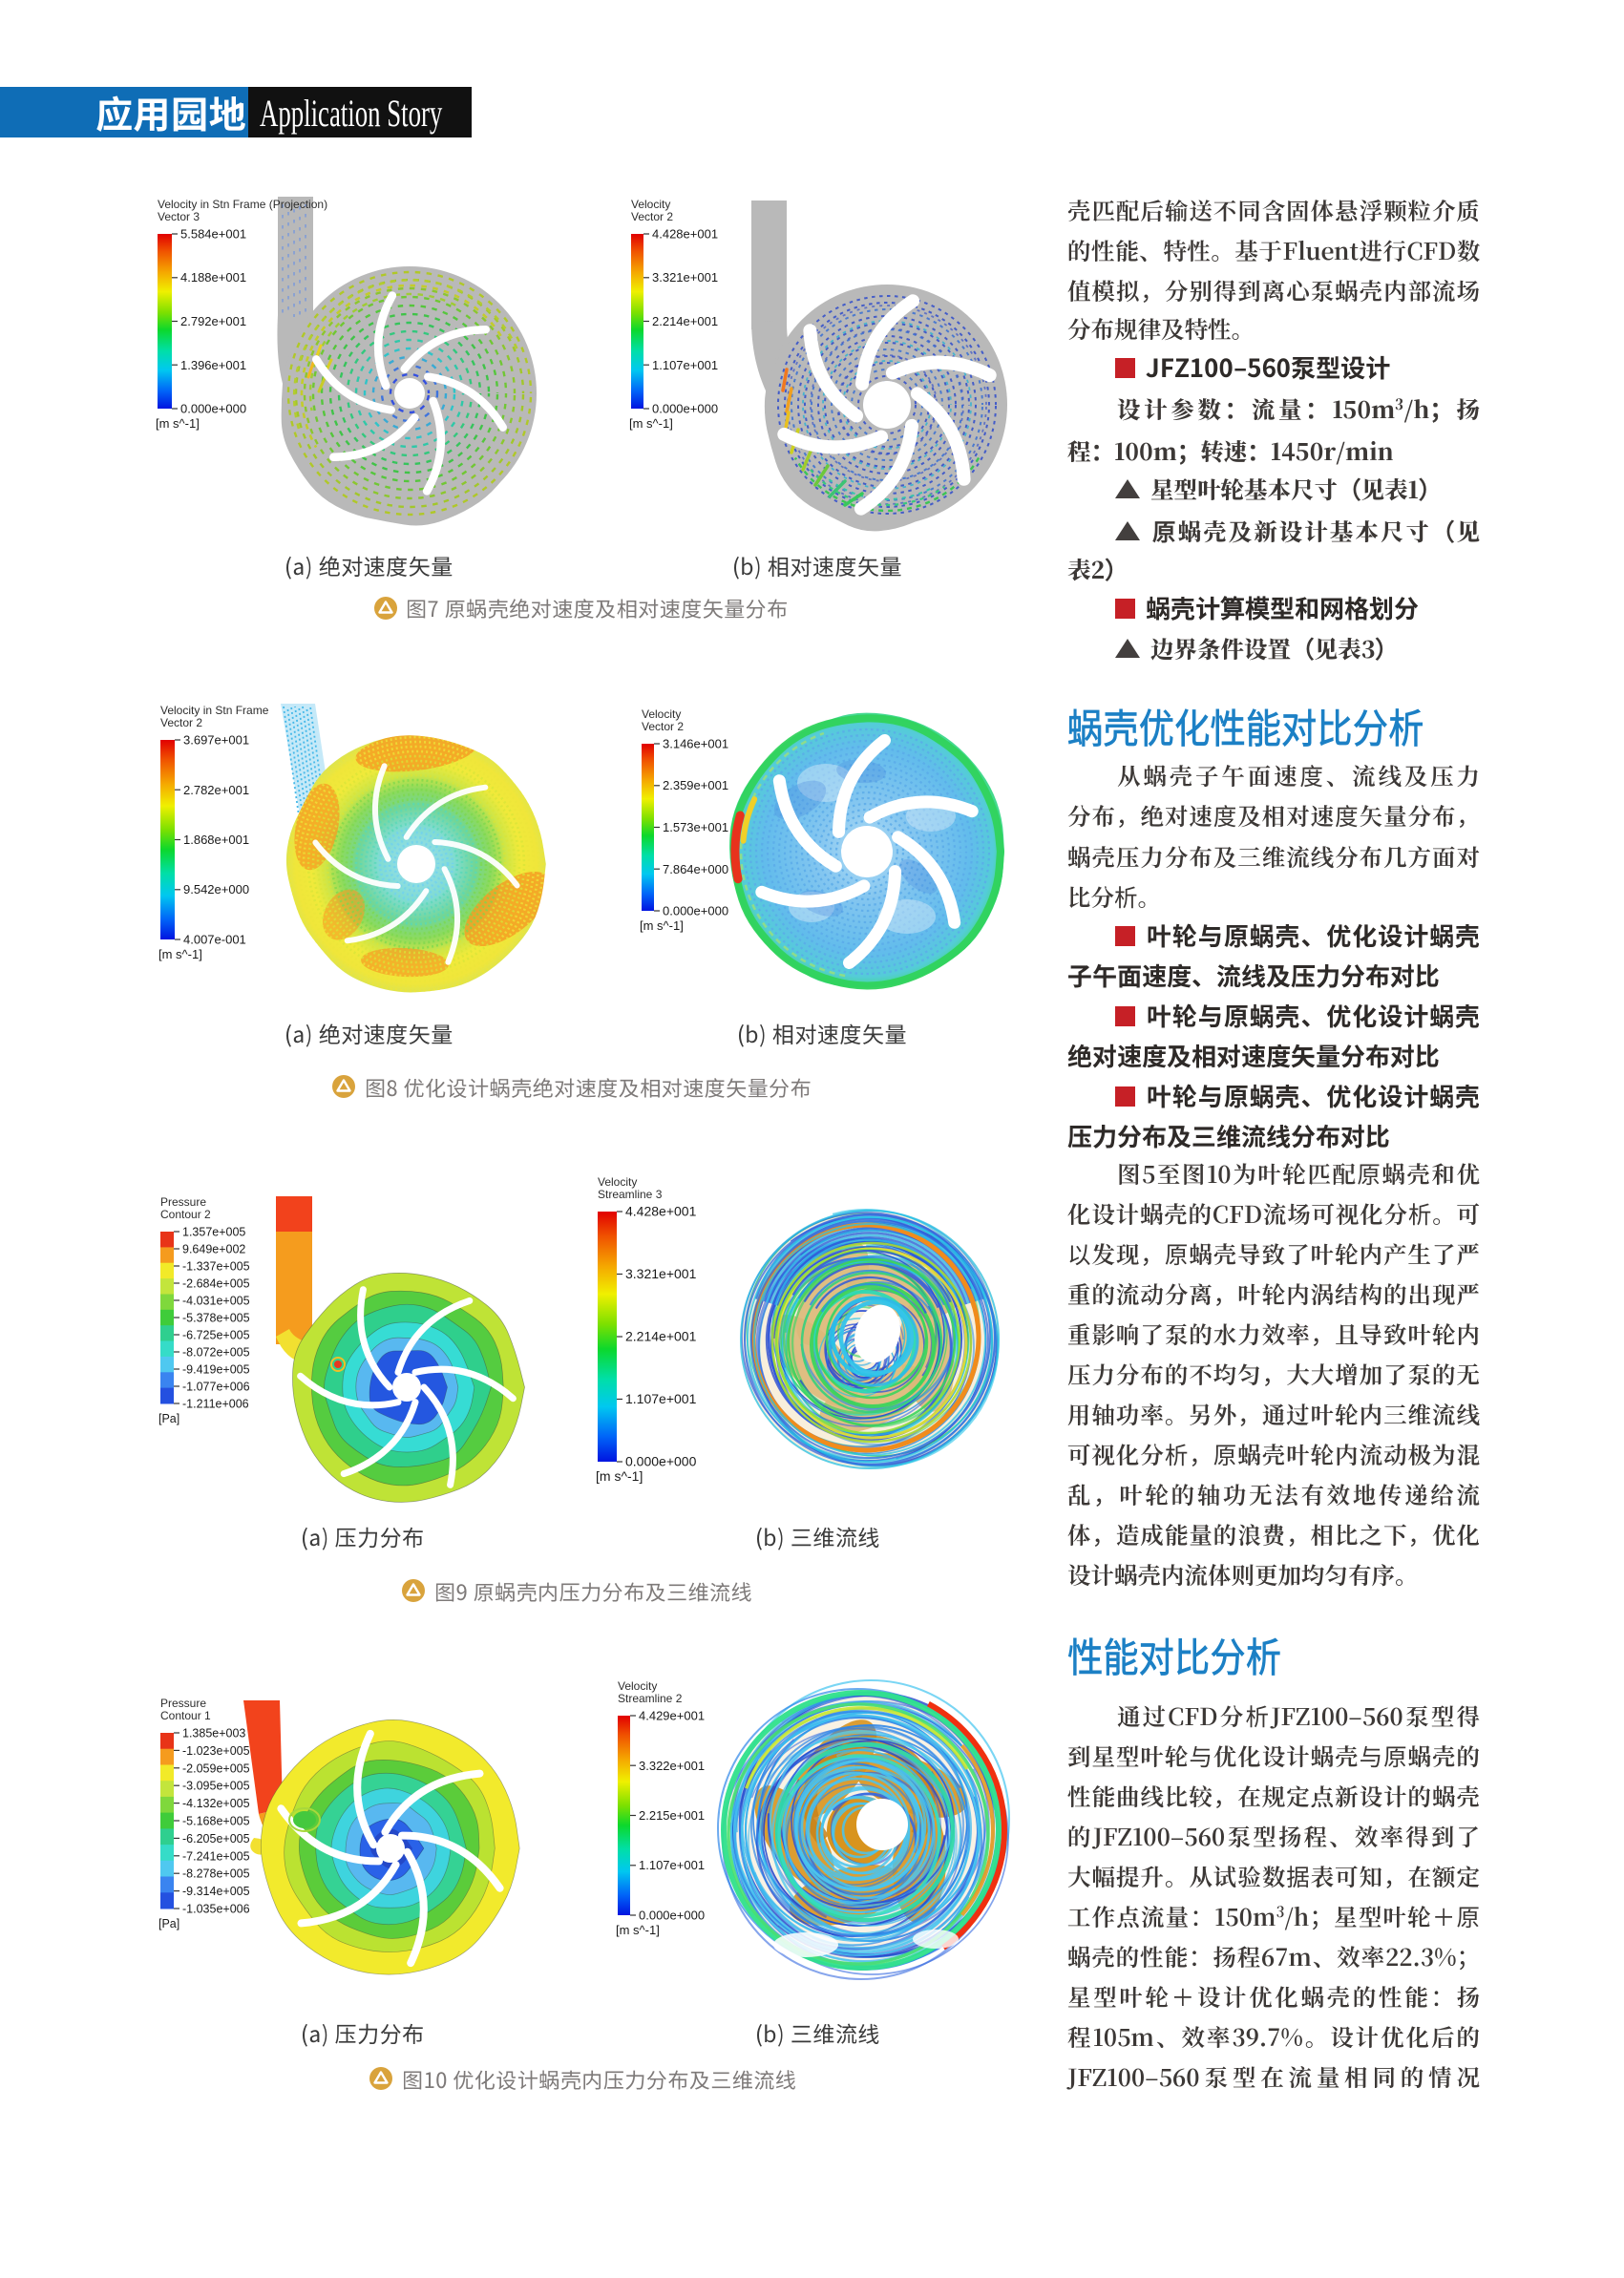 The height and width of the screenshot is (2278, 1624). What do you see at coordinates (695, 869) in the screenshot?
I see `svg-text: 7.864e+000` at bounding box center [695, 869].